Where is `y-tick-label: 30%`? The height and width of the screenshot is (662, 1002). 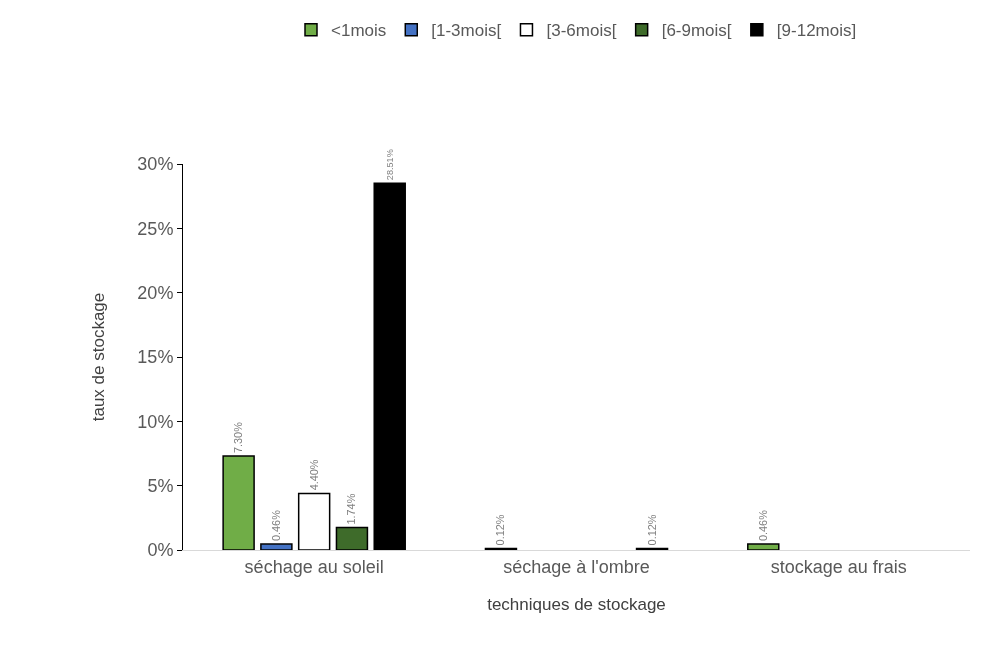 y-tick-label: 30% is located at coordinates (155, 164).